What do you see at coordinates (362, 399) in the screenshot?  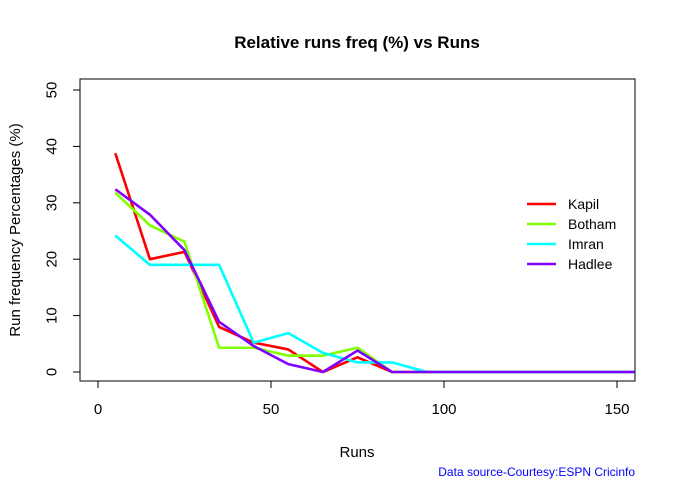 I see `x-axis: 0 50 100 150` at bounding box center [362, 399].